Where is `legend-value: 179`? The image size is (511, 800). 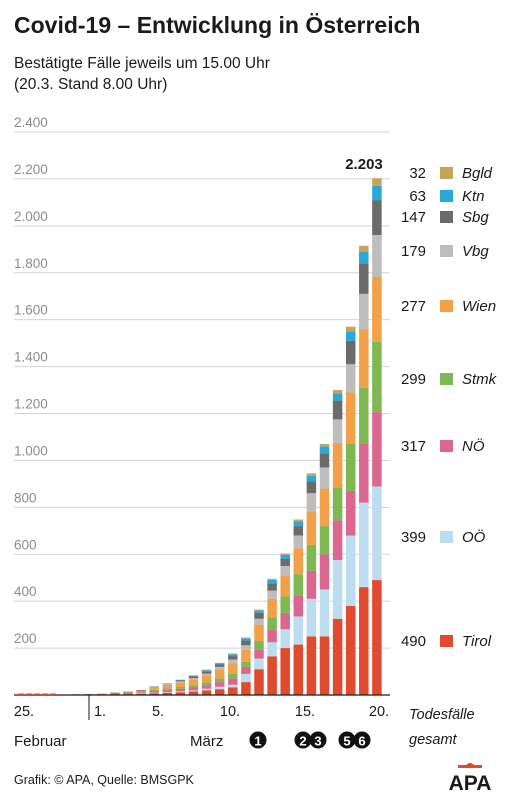
legend-value: 179 is located at coordinates (413, 251).